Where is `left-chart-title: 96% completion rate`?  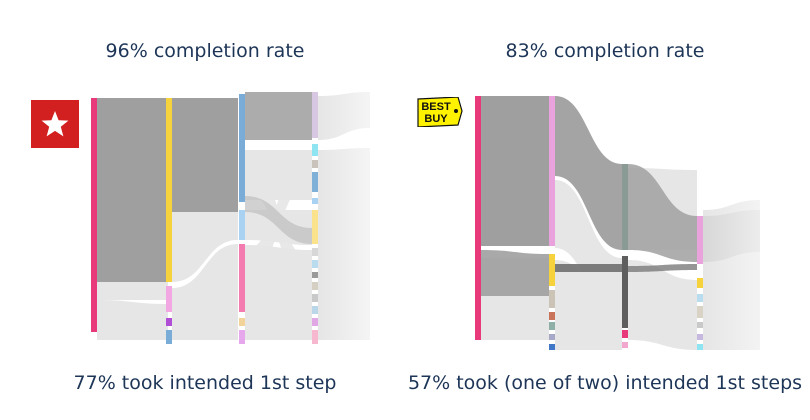
left-chart-title: 96% completion rate is located at coordinates (205, 51).